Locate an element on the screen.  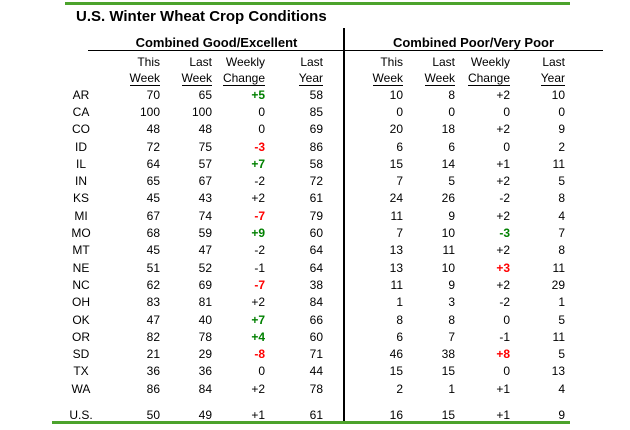
cell-last-year: 60 is located at coordinates (316, 336).